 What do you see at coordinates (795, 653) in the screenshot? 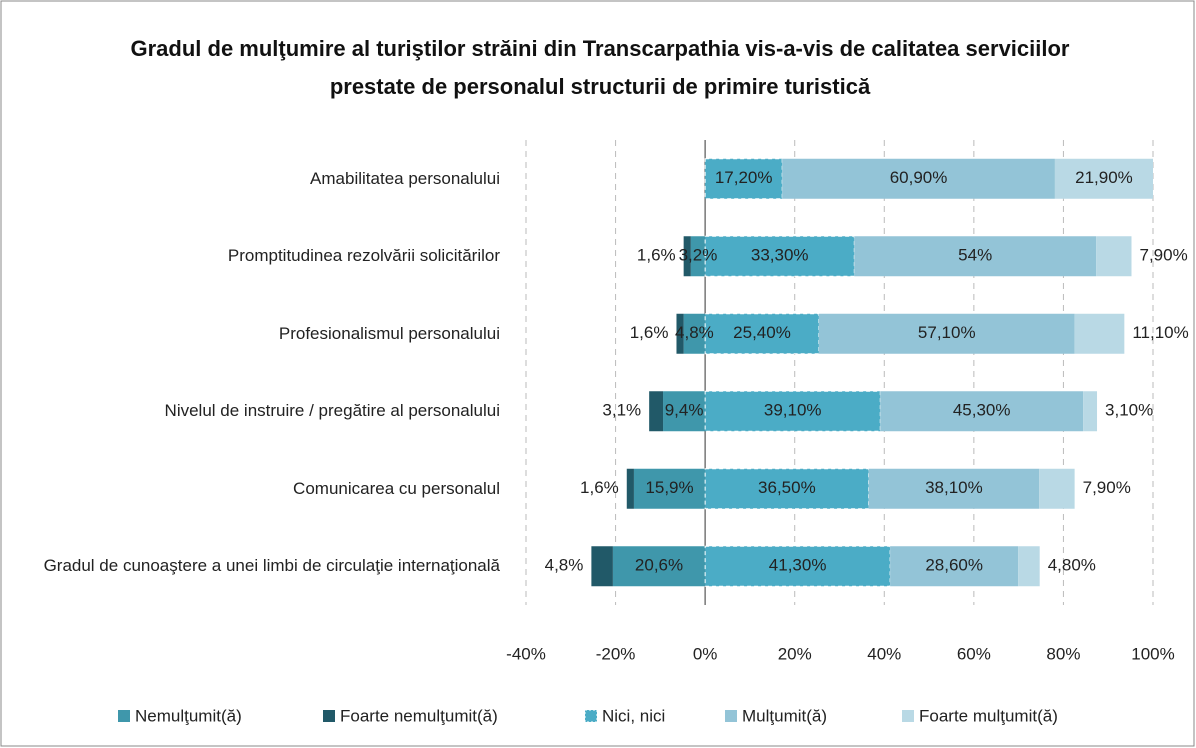
I see `x-tick-label: 20%` at bounding box center [795, 653].